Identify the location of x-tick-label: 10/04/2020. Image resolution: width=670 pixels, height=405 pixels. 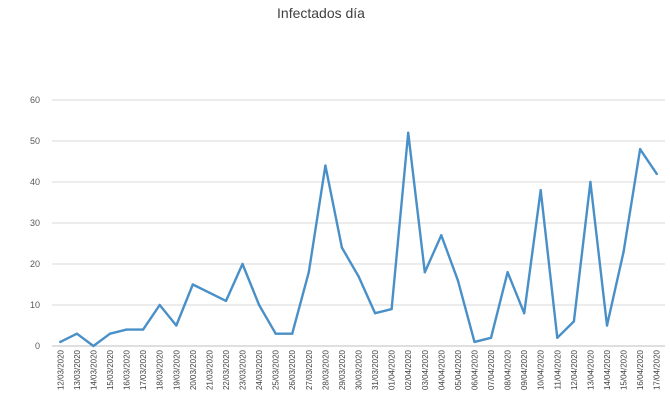
(541, 369).